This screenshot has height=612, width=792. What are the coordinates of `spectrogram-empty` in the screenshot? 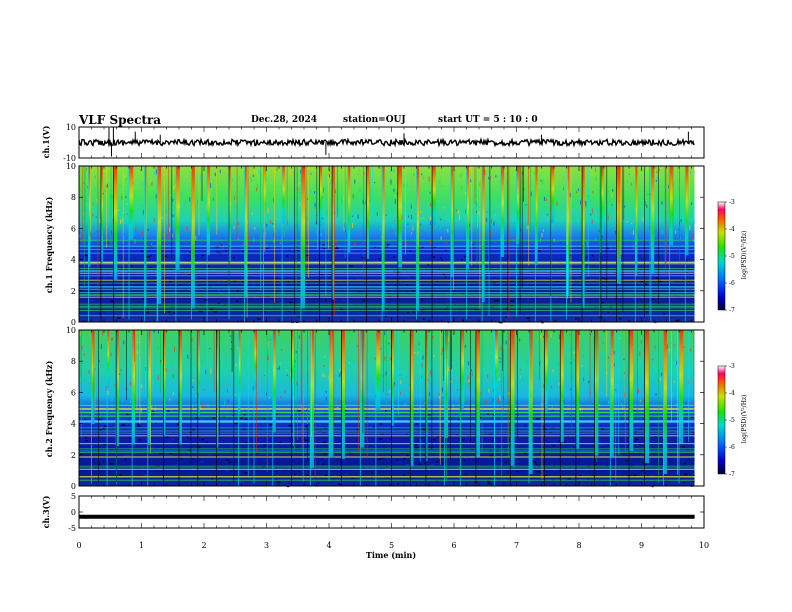 It's located at (699, 244).